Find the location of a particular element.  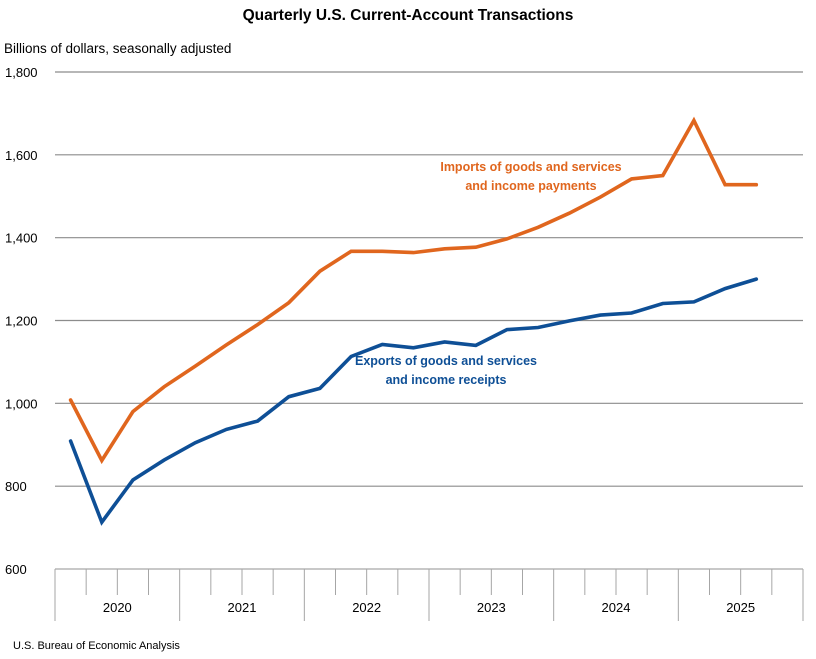

y-tick-label: 1,000 is located at coordinates (21, 403).